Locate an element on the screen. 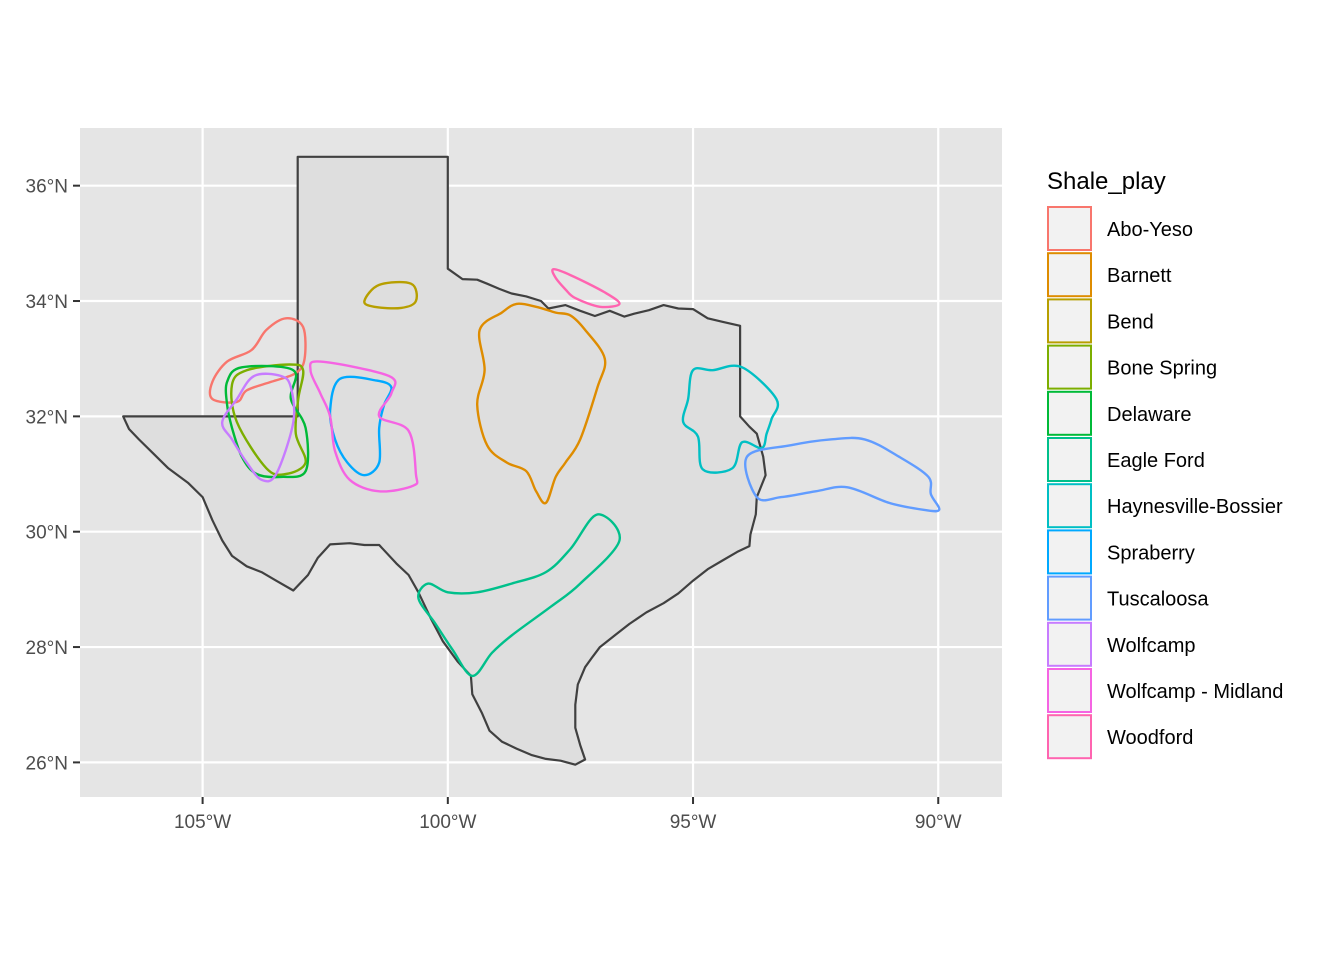 This screenshot has height=960, width=1344. play-outline-woodford is located at coordinates (586, 288).